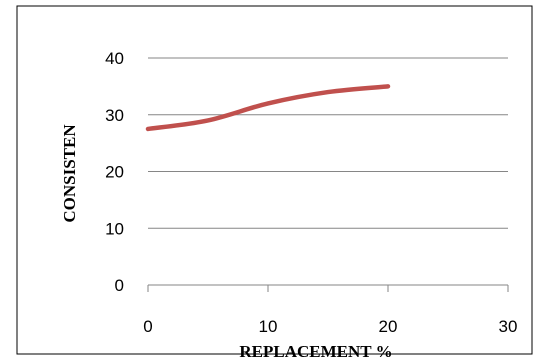 This screenshot has width=540, height=360. I want to click on y-tick-label: 10, so click(114, 228).